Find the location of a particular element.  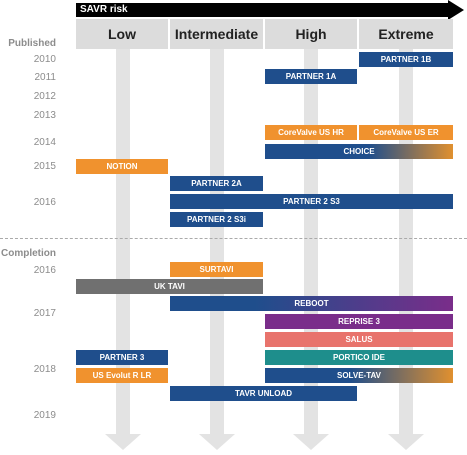

trial-bar-solve-tav: SOLVE-TAV is located at coordinates (359, 375).